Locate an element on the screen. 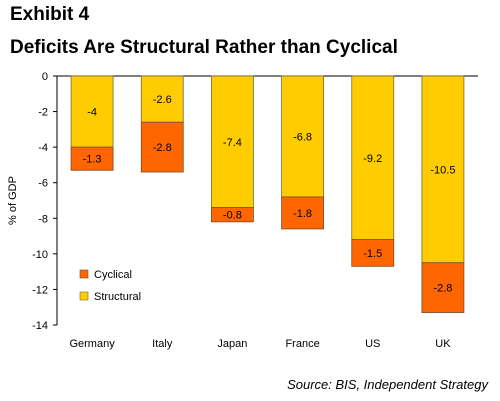 The height and width of the screenshot is (401, 500). y-axis-label: % of GDP is located at coordinates (13, 200).